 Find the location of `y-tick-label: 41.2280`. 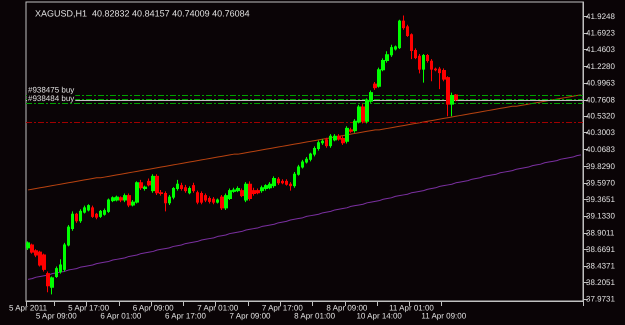

y-tick-label: 41.2280 is located at coordinates (601, 66).